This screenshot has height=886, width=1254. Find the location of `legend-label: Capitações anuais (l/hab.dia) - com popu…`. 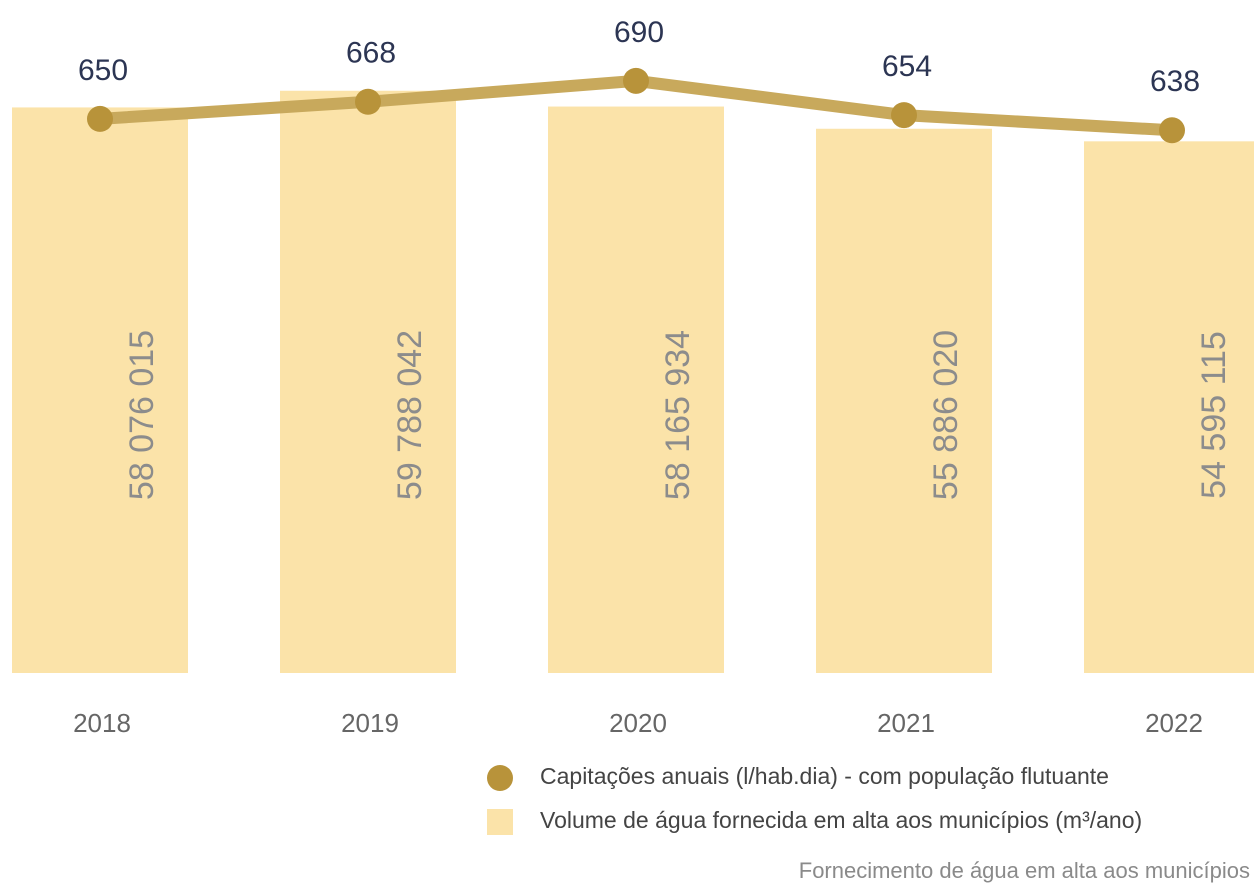

legend-label: Capitações anuais (l/hab.dia) - com popu… is located at coordinates (824, 776).